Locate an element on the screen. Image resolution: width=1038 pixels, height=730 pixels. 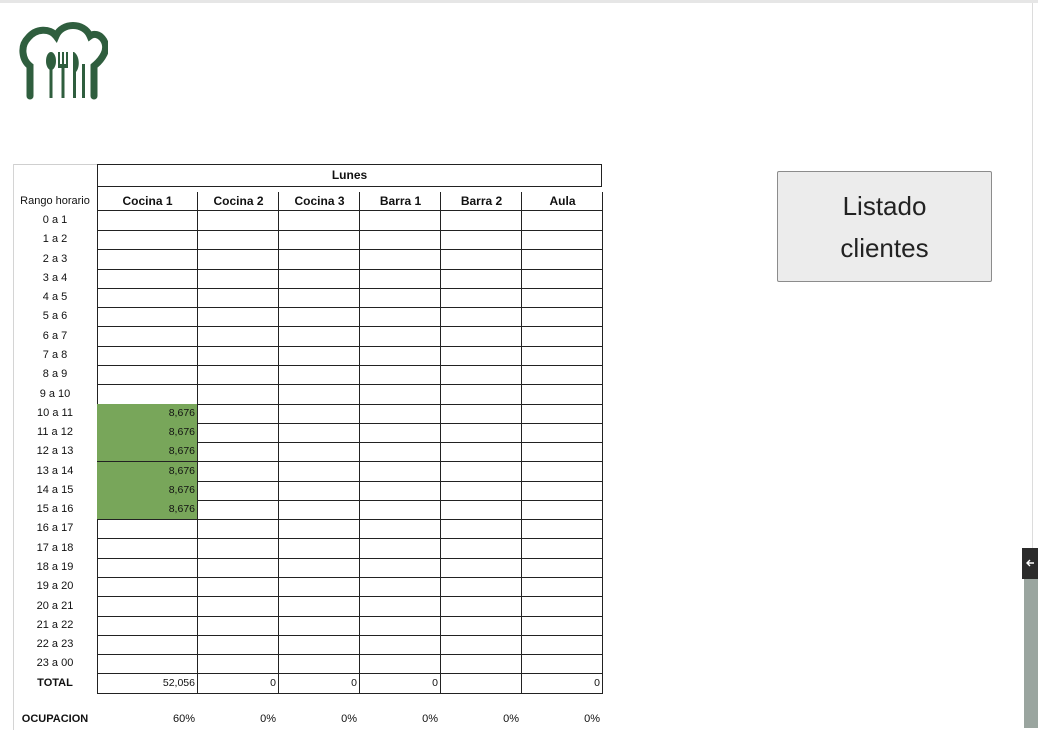
listado-clientes-button: Listado clientes is located at coordinates (884, 226).